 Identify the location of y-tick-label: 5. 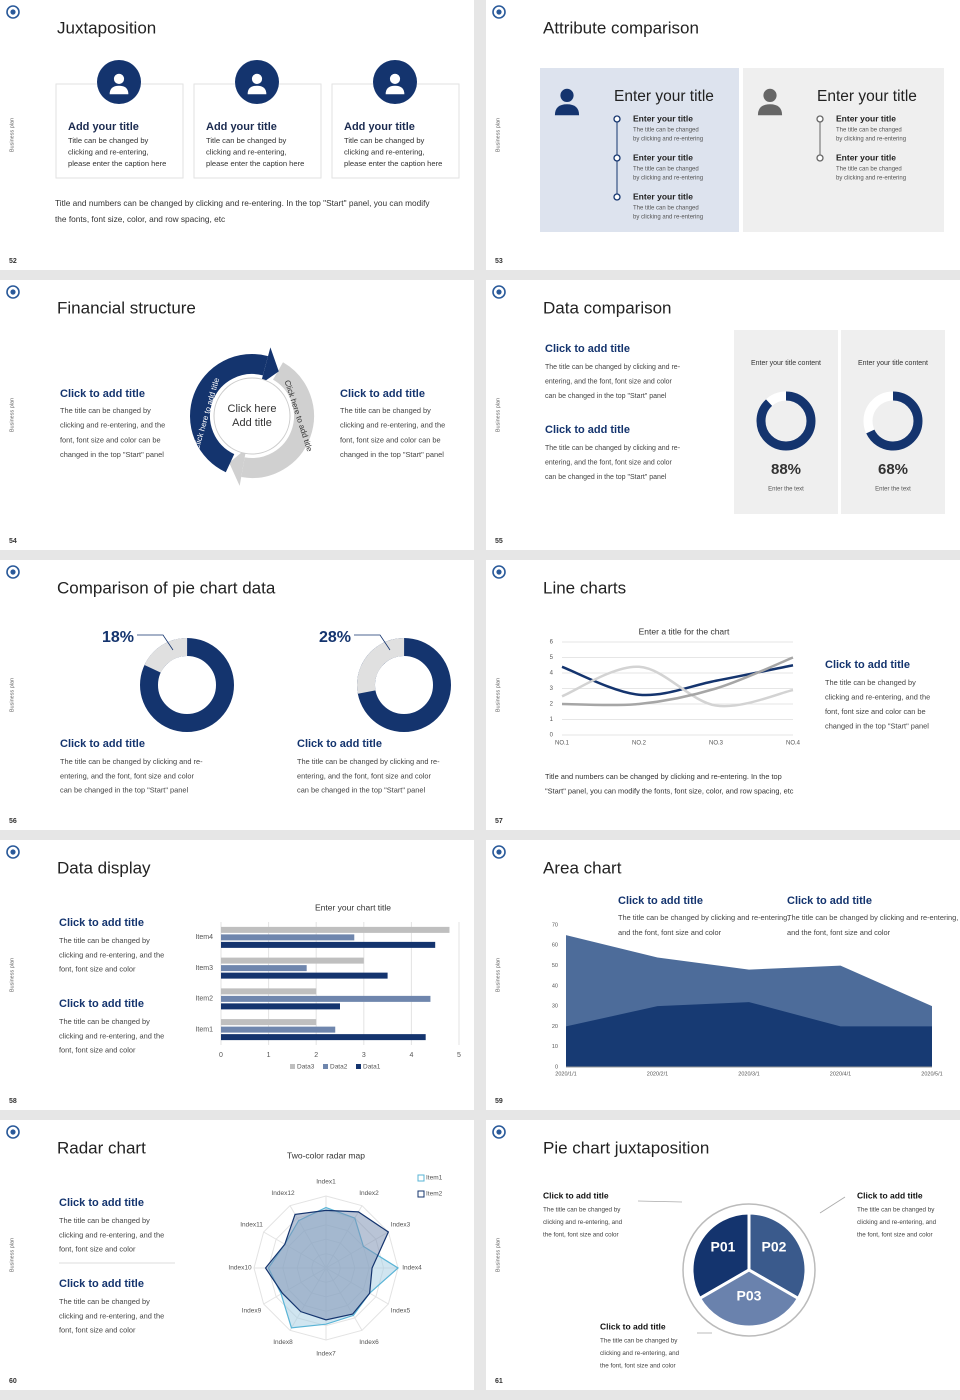
(552, 658).